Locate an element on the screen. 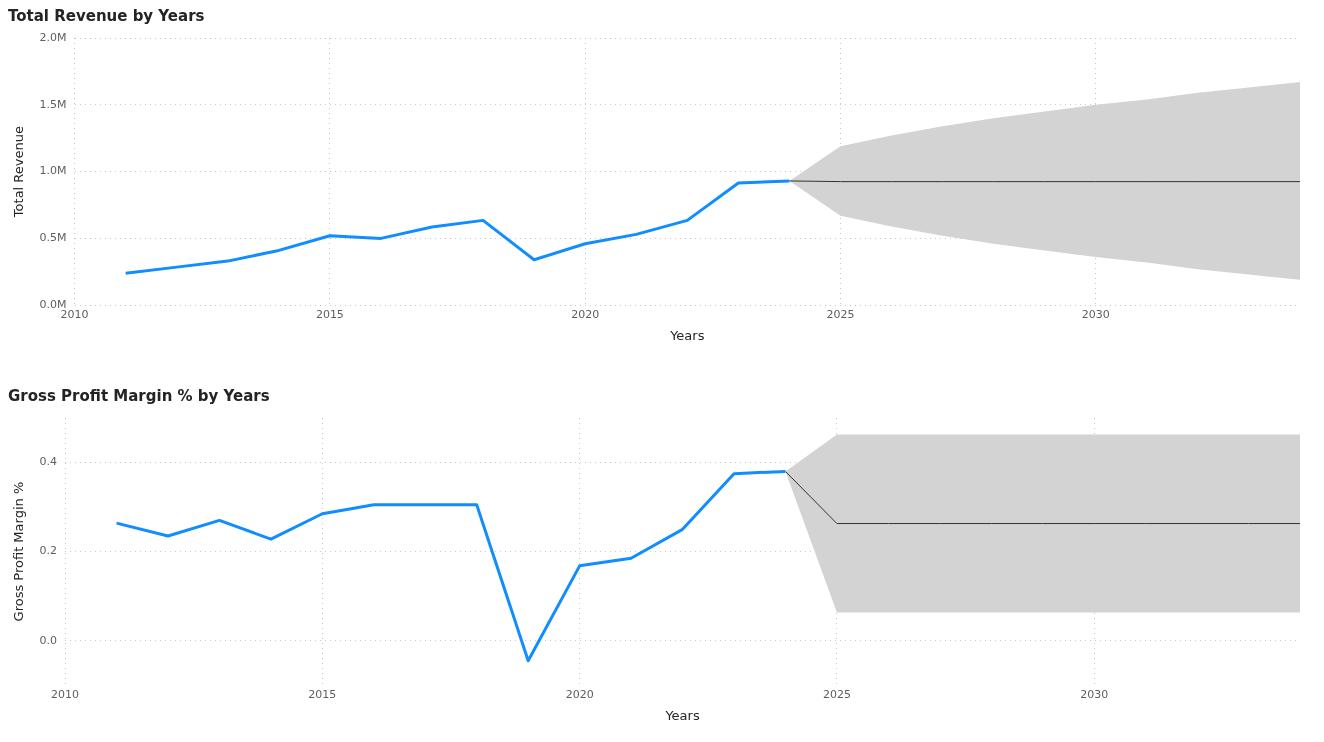  y-tick-label: 0.4 is located at coordinates (48, 462).